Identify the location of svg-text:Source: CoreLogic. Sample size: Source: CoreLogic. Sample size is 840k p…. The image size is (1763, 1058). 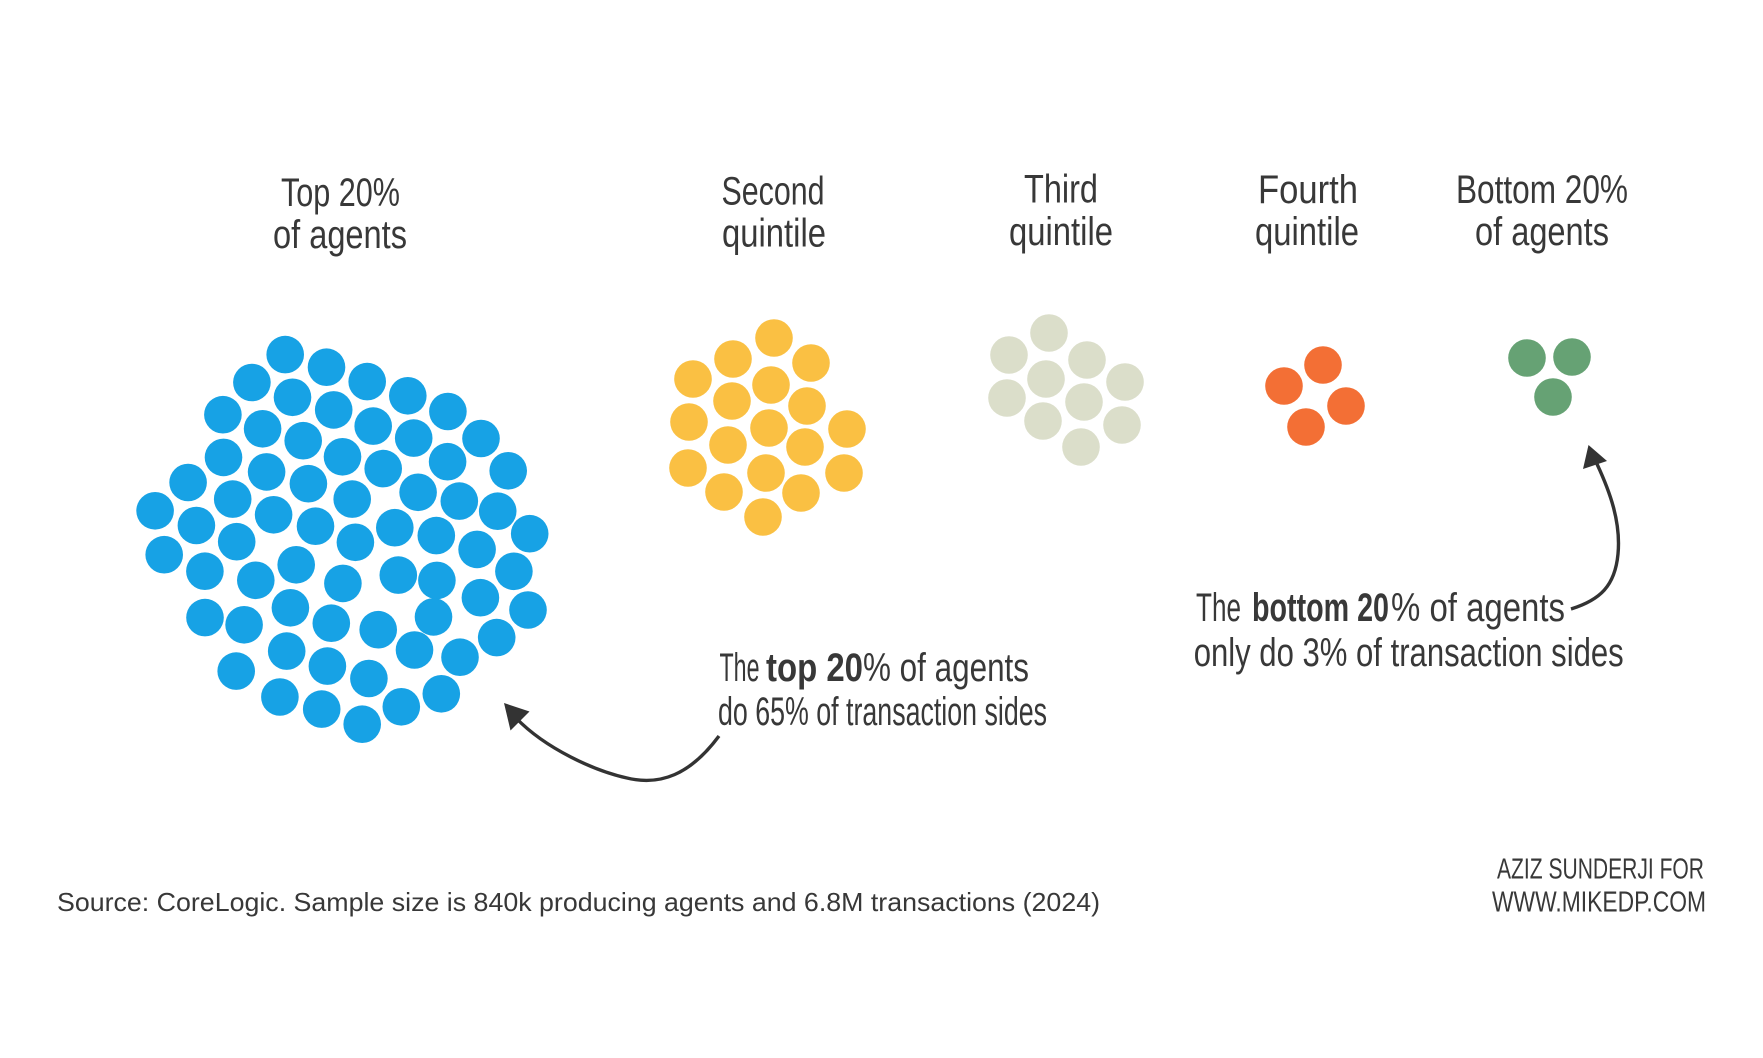
(578, 902).